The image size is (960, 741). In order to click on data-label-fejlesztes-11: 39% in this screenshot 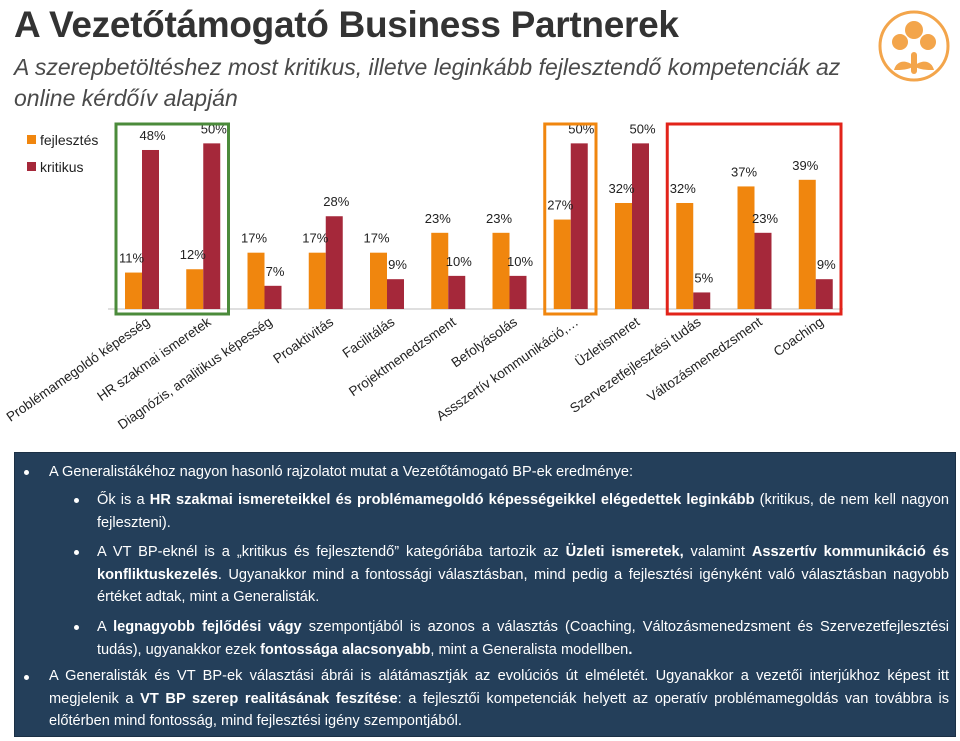, I will do `click(805, 165)`.